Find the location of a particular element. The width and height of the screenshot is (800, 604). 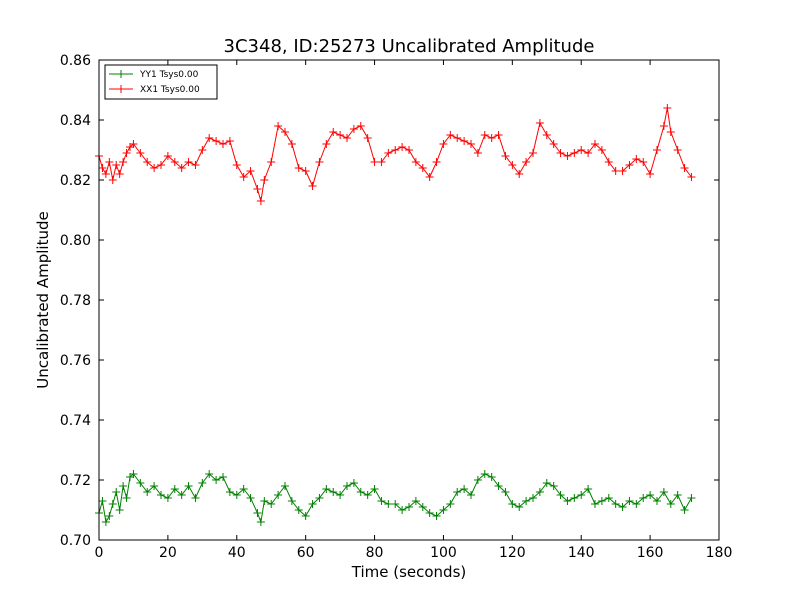

legend-label-yy1: YY1 Tsys0.00 is located at coordinates (169, 75).